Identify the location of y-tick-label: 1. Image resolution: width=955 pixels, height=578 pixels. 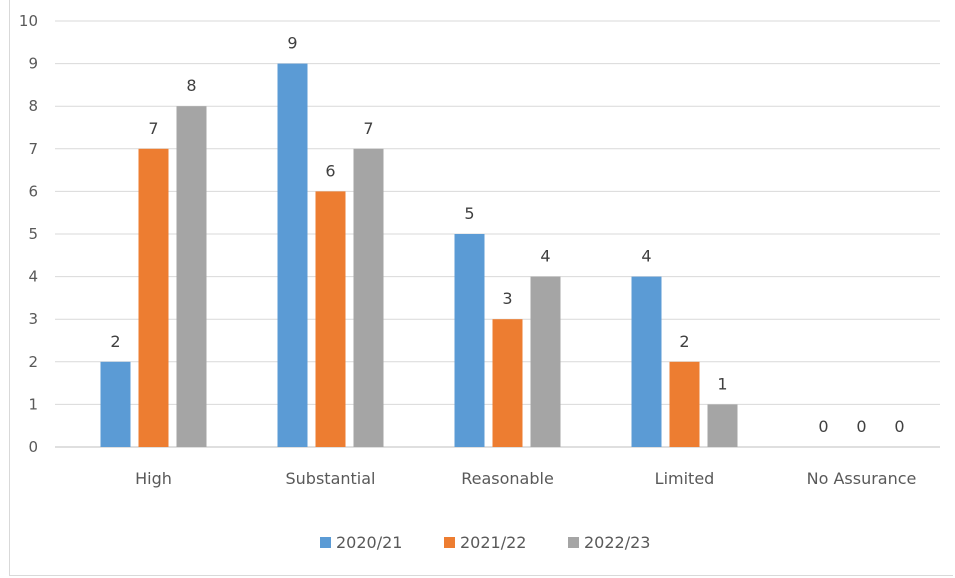
(33, 404).